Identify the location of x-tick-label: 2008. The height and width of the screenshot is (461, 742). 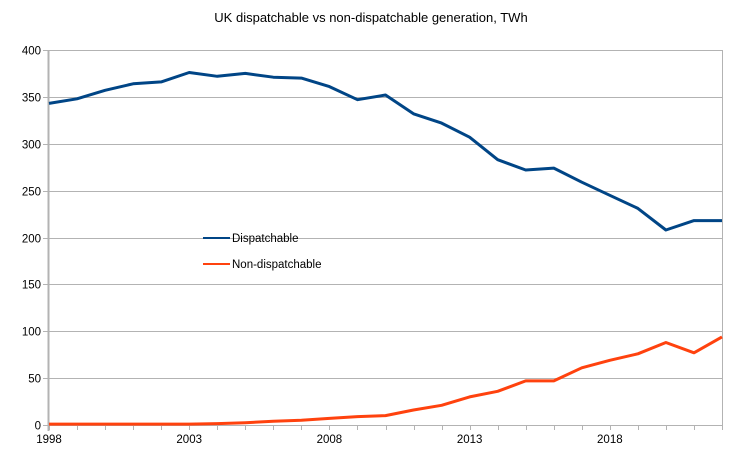
(330, 440).